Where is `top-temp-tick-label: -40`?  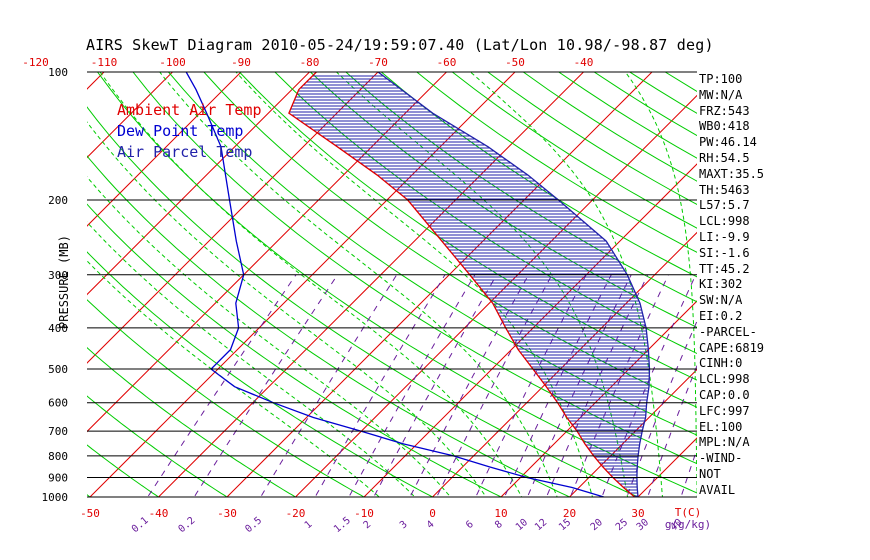
top-temp-tick-label: -40 is located at coordinates (584, 62).